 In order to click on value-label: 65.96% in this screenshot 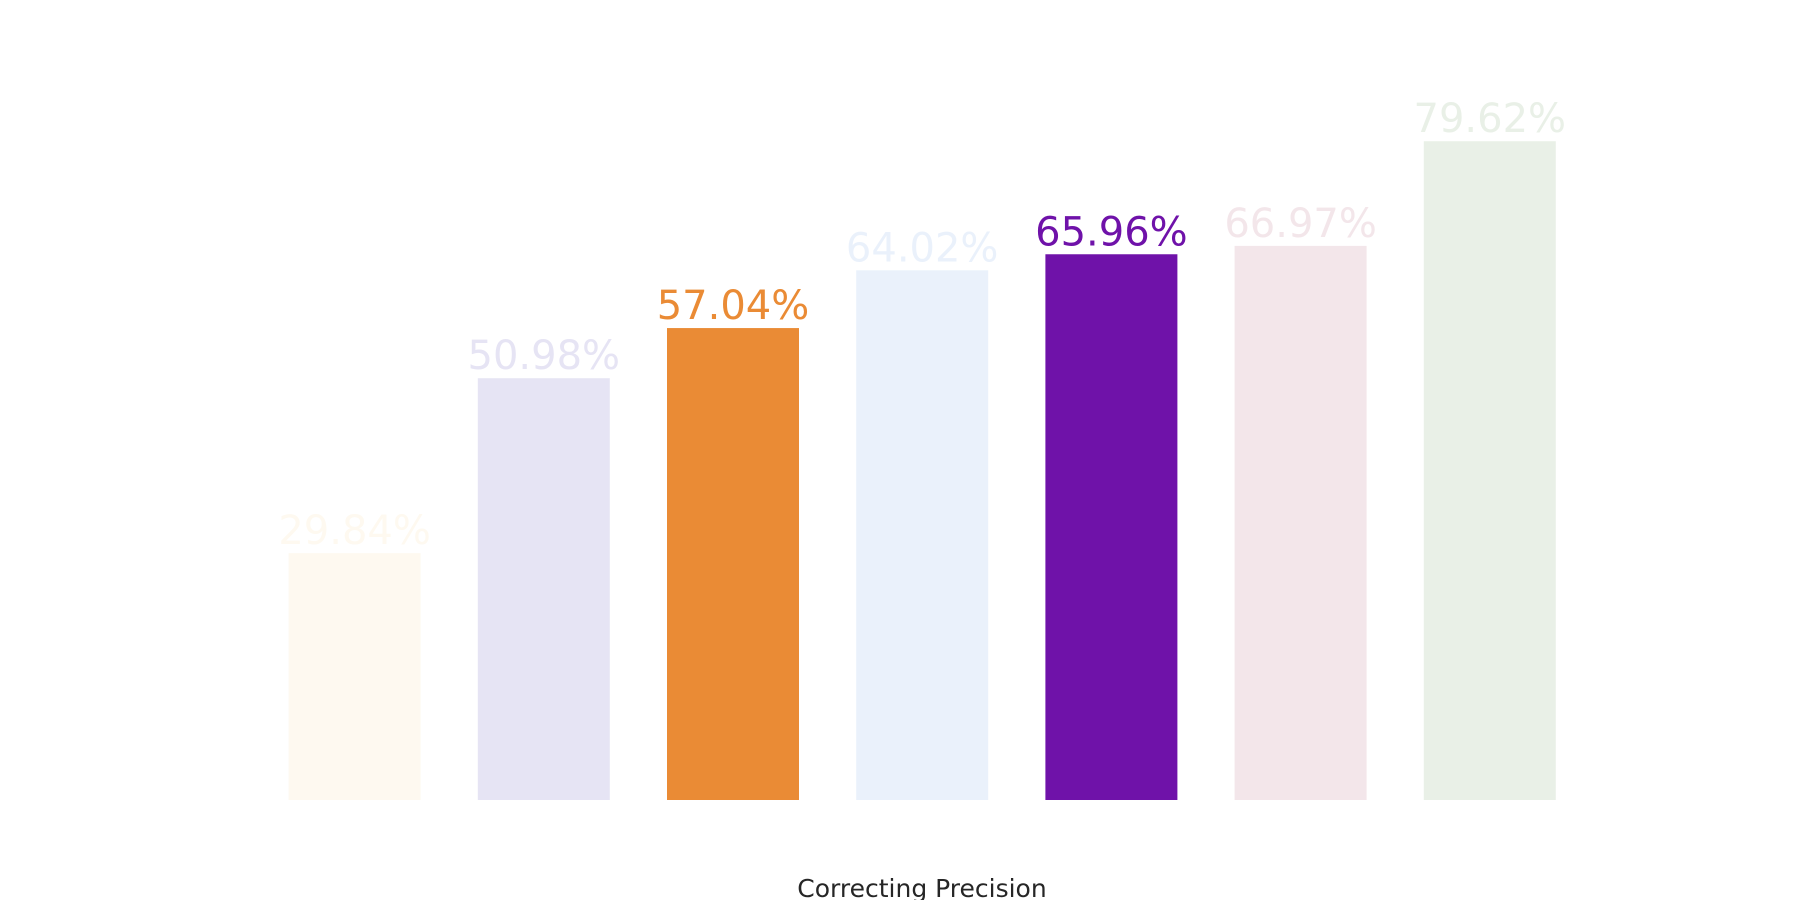, I will do `click(1111, 232)`.